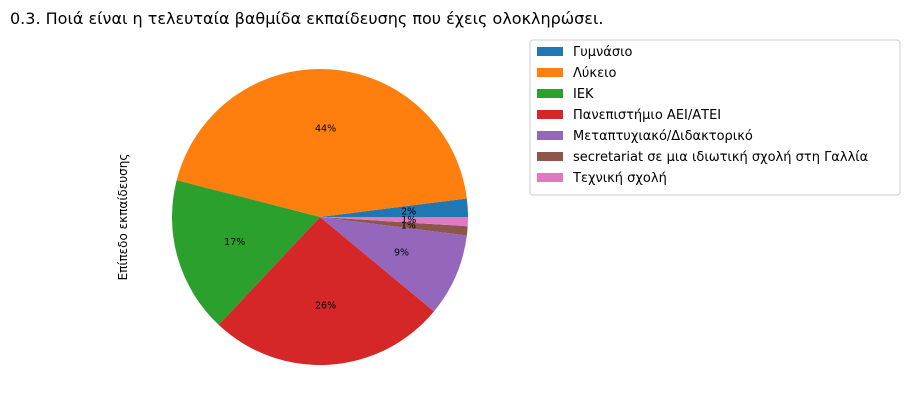 The image size is (909, 412). I want to click on pie-percentage-labels: 2% 44% 17% 26% 9% 1%1%, so click(320, 217).